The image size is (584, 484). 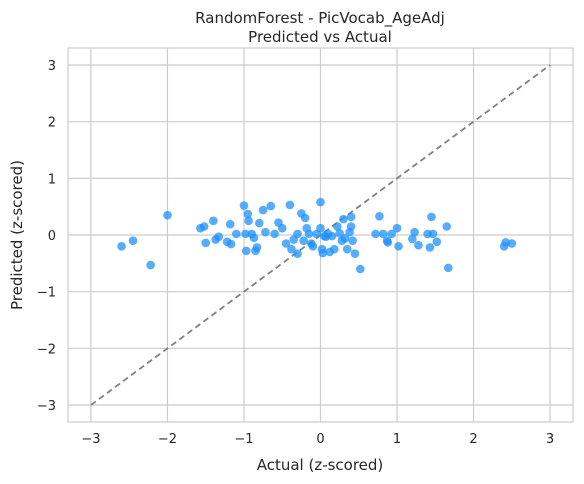 I want to click on x-tick-label: −1, so click(x=243, y=439).